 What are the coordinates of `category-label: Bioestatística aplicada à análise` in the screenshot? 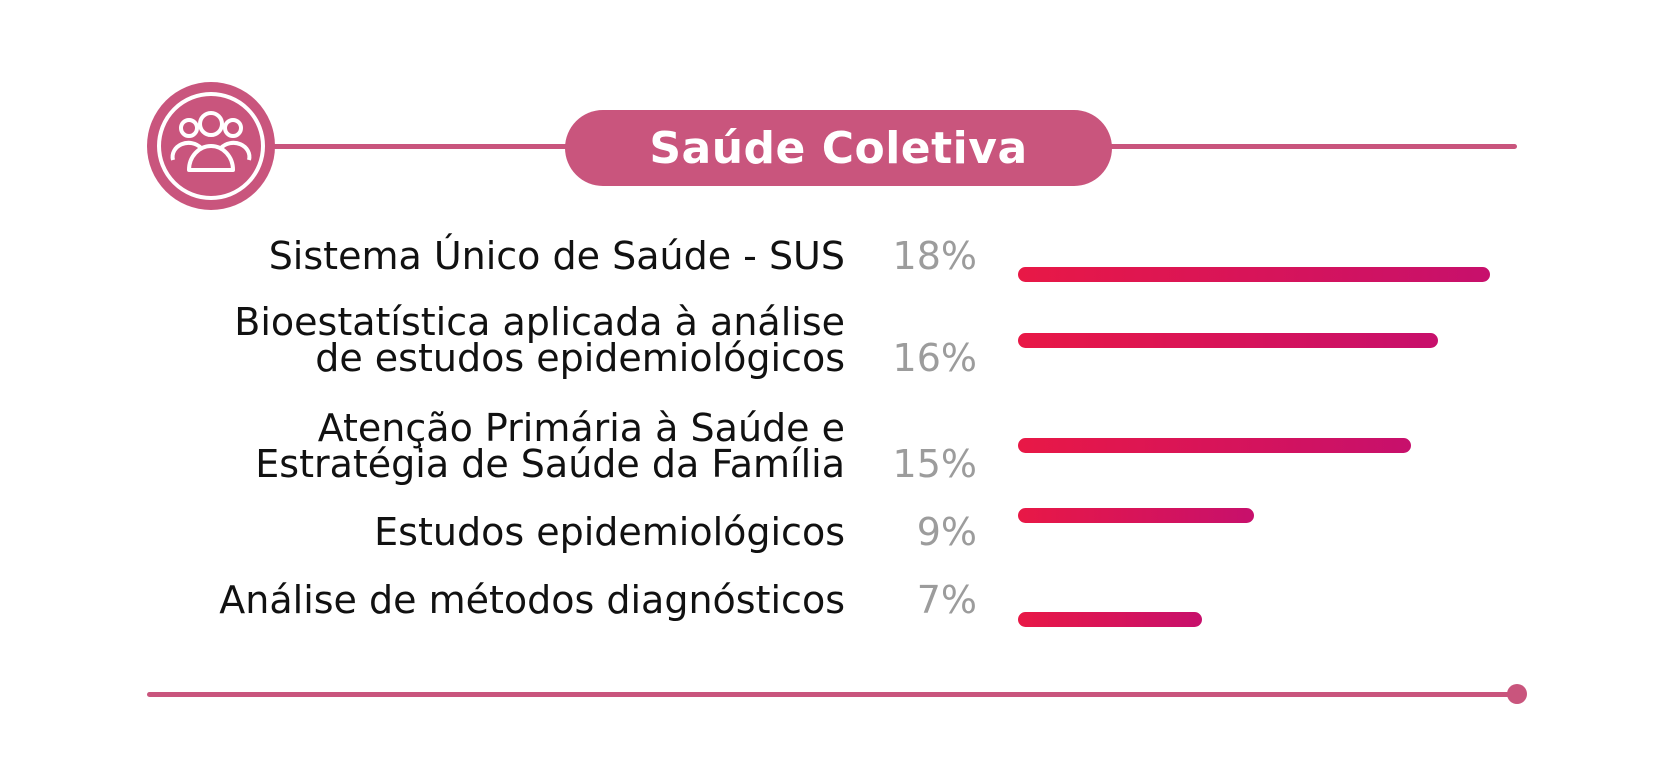 It's located at (539, 322).